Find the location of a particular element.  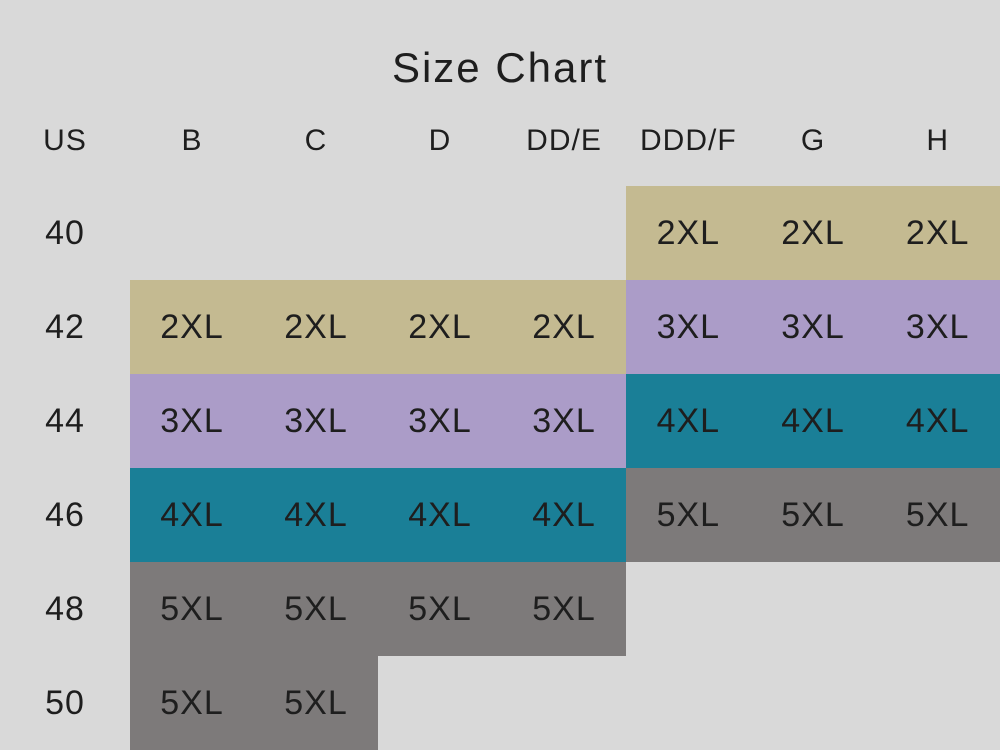

row-label-48: 48 is located at coordinates (65, 608).